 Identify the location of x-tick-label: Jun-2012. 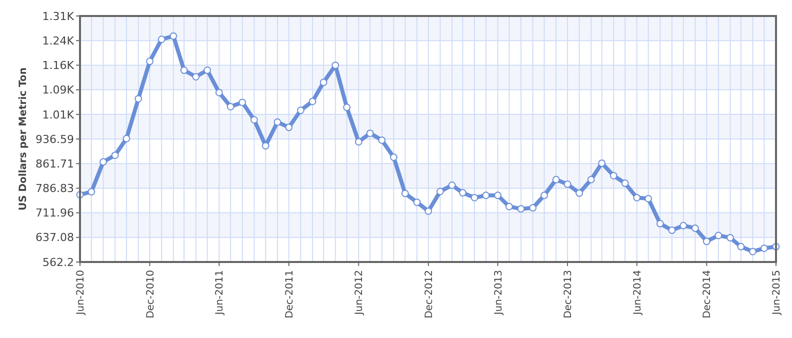
(360, 293).